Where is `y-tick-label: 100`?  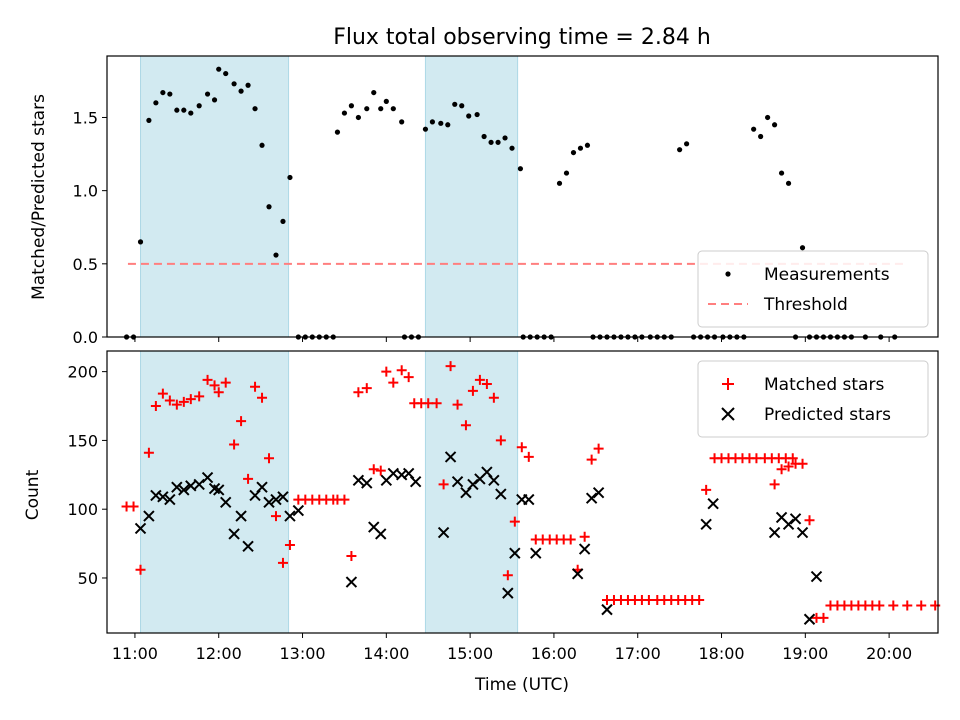
y-tick-label: 100 is located at coordinates (82, 509).